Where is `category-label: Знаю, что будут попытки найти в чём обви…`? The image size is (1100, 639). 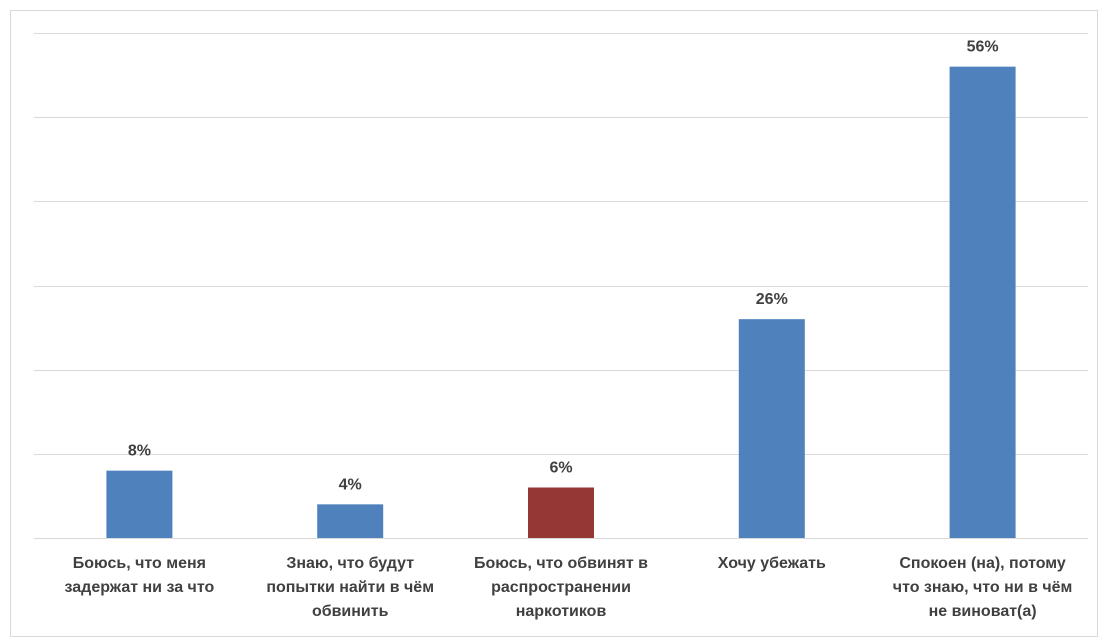
category-label: Знаю, что будут попытки найти в чём обви… is located at coordinates (350, 587).